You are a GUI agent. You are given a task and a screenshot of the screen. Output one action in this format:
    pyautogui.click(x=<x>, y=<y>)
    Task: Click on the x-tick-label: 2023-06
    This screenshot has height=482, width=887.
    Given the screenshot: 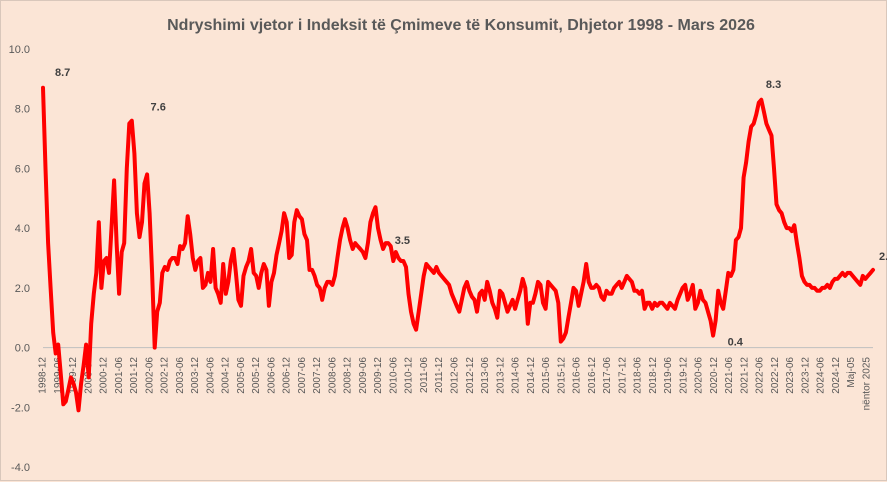 What is the action you would take?
    pyautogui.click(x=790, y=375)
    